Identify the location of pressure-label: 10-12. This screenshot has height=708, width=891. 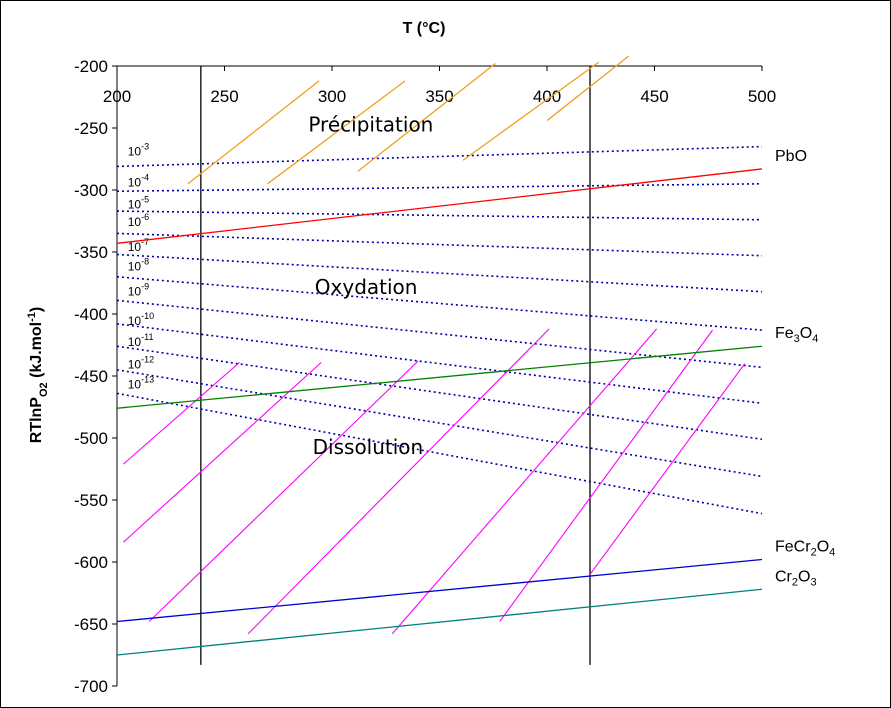
(141, 363).